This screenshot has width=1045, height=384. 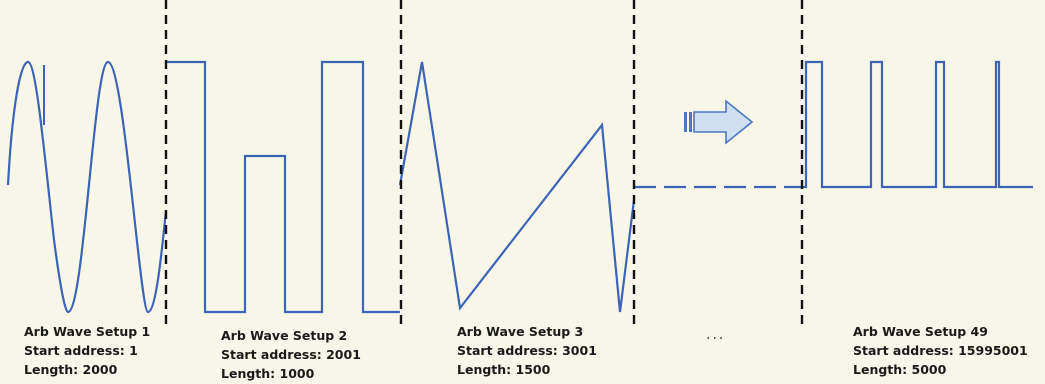 What do you see at coordinates (520, 331) in the screenshot?
I see `setup-title: Arb Wave Setup 3` at bounding box center [520, 331].